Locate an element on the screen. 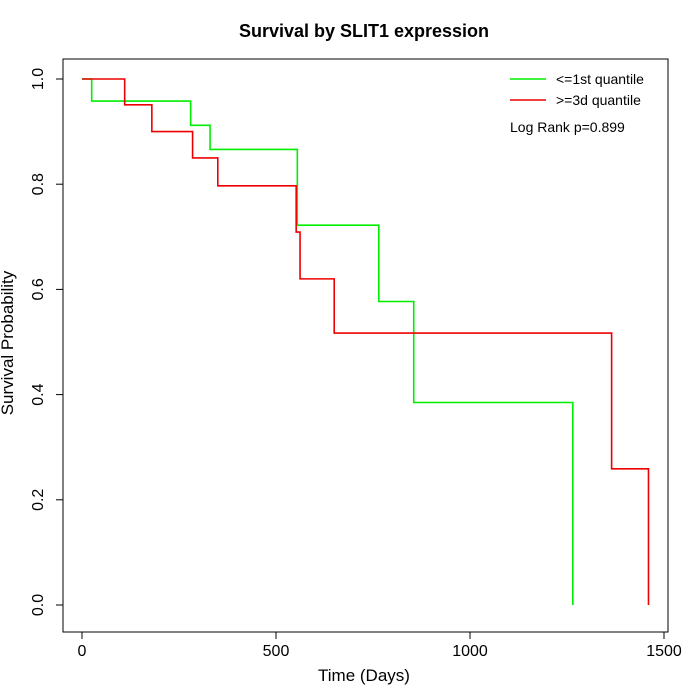 This screenshot has width=700, height=700. legend-label-low: <=1st quantile is located at coordinates (600, 79).